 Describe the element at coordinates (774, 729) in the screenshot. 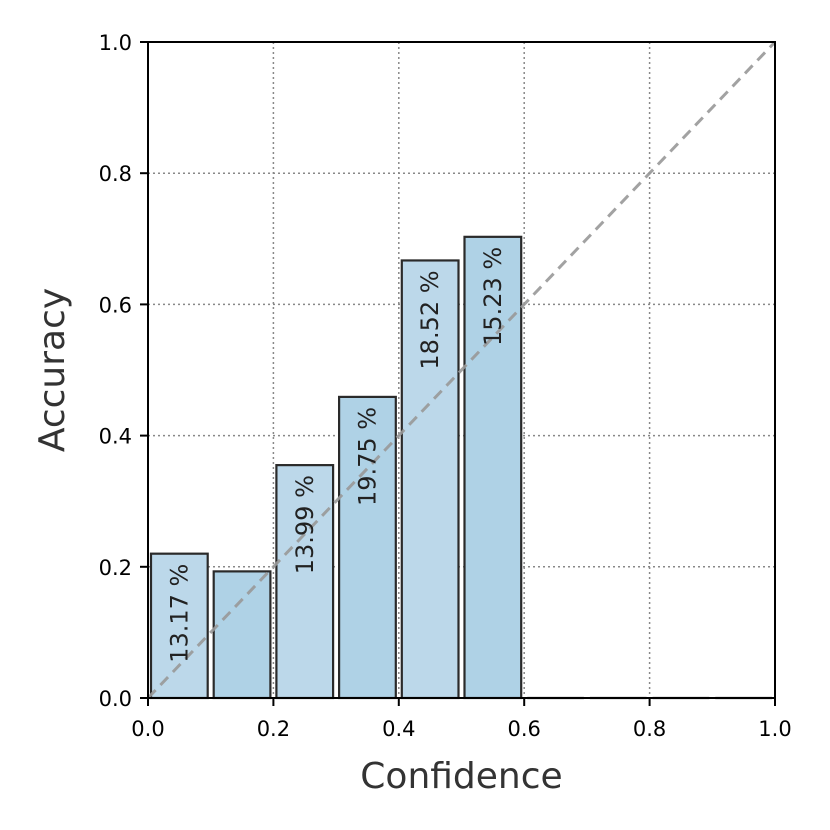

I see `x-tick-label: 1.0` at that location.